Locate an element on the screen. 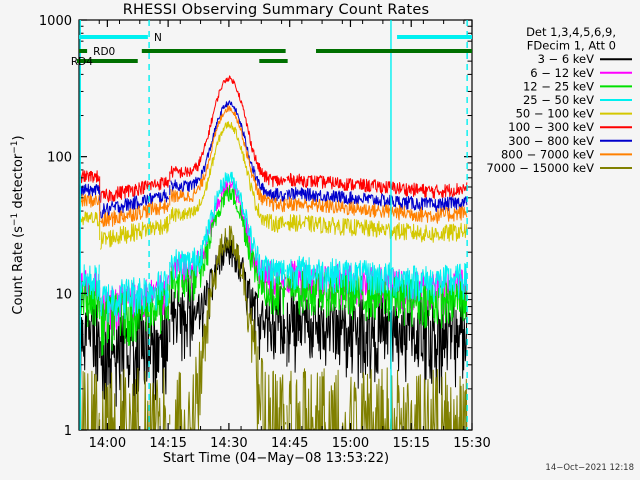 The height and width of the screenshot is (480, 640). x-tick-label: 14:15 is located at coordinates (167, 443).